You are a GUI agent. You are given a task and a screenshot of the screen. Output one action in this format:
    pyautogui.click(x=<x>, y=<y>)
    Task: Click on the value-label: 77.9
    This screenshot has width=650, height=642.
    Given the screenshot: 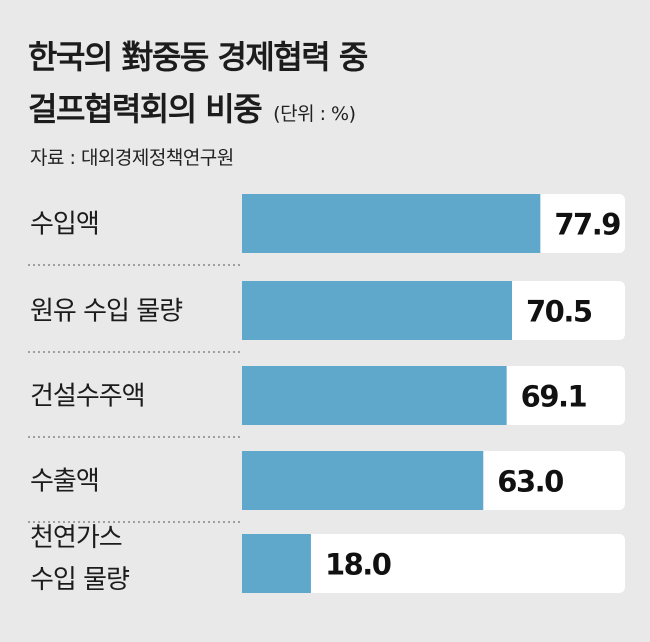 What is the action you would take?
    pyautogui.click(x=587, y=225)
    